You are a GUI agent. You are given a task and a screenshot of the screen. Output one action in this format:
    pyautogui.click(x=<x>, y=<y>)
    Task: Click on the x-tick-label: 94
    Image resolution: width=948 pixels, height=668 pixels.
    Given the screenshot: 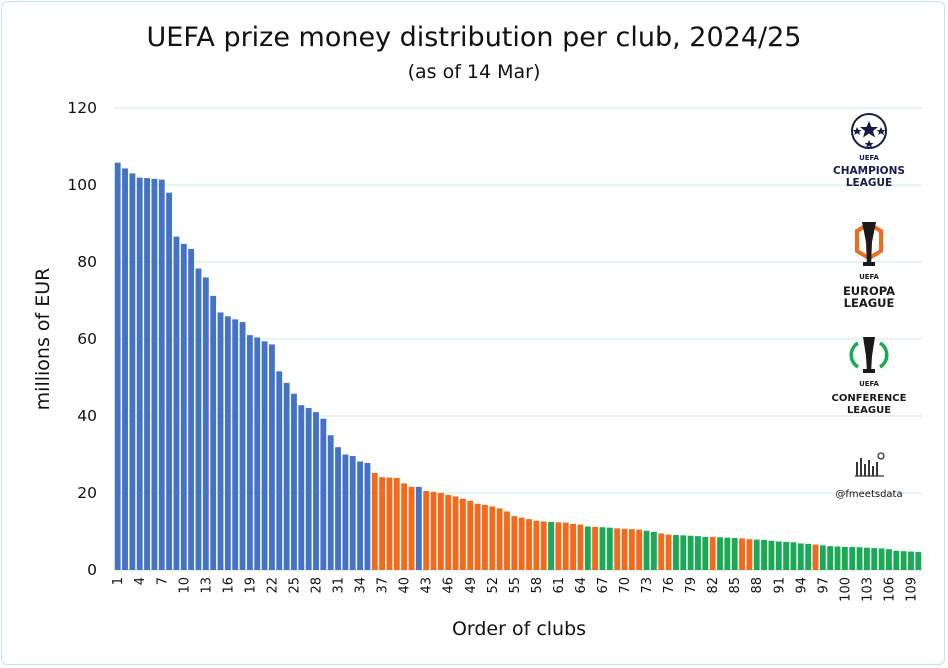 What is the action you would take?
    pyautogui.click(x=801, y=585)
    